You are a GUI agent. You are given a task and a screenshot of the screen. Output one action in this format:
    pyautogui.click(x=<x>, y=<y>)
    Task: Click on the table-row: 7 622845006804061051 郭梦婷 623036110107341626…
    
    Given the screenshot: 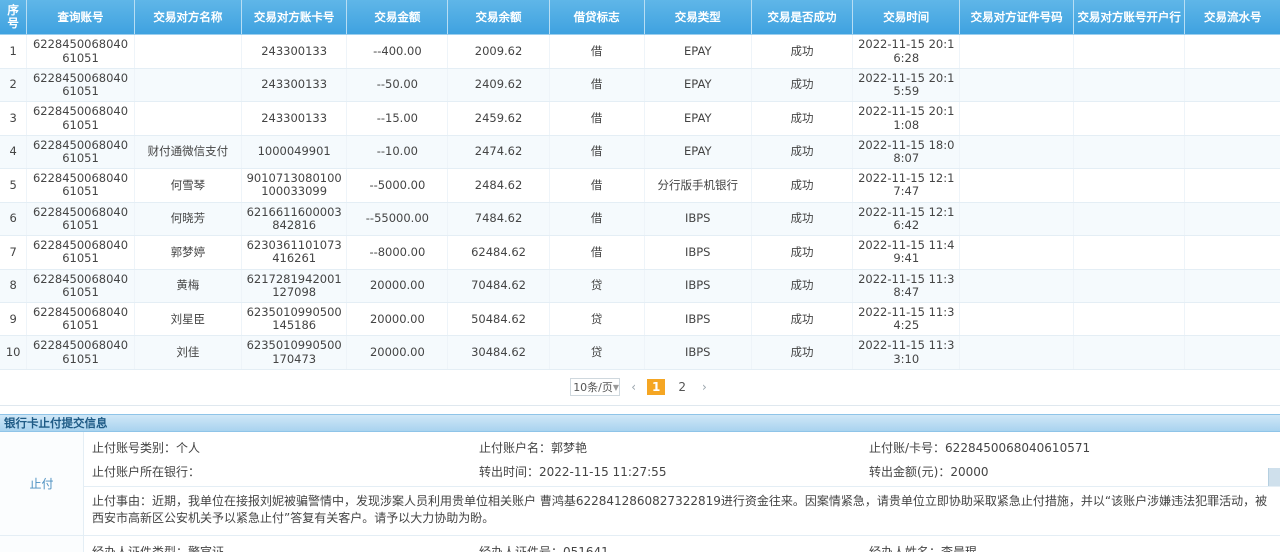 What is the action you would take?
    pyautogui.click(x=640, y=252)
    